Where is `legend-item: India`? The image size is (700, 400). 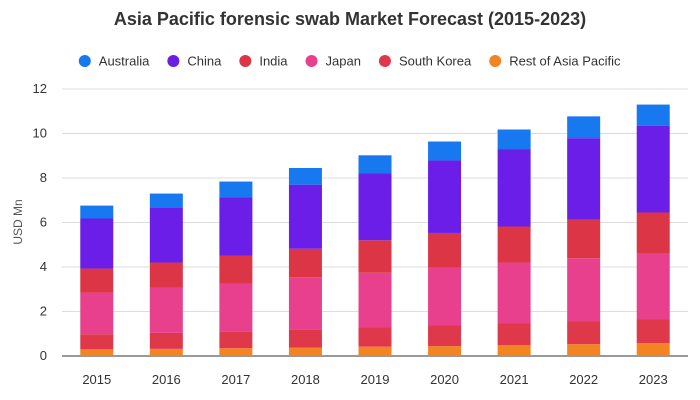
legend-item: India is located at coordinates (263, 61).